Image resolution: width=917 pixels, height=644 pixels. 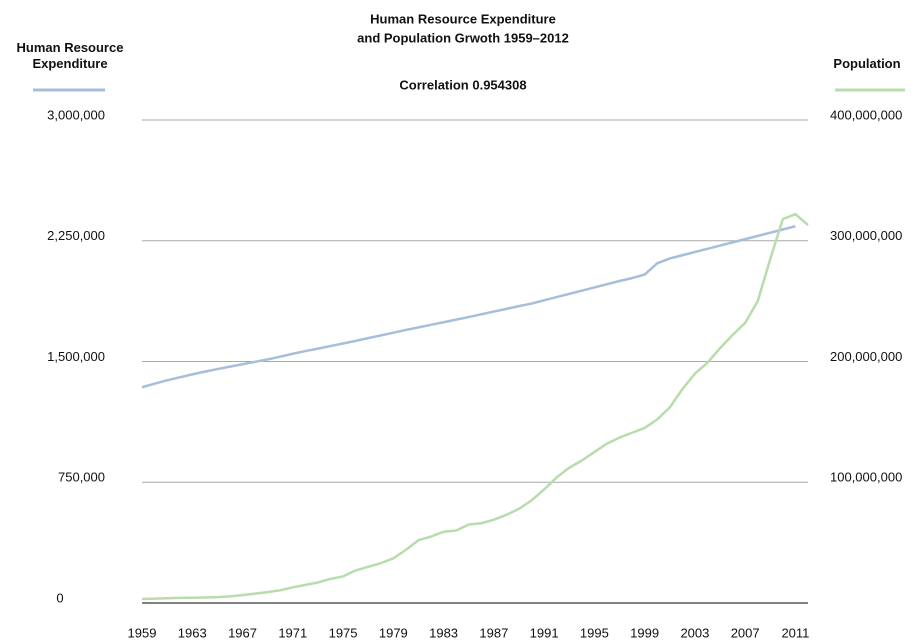 I want to click on x-tick-label: 1987, so click(x=493, y=632).